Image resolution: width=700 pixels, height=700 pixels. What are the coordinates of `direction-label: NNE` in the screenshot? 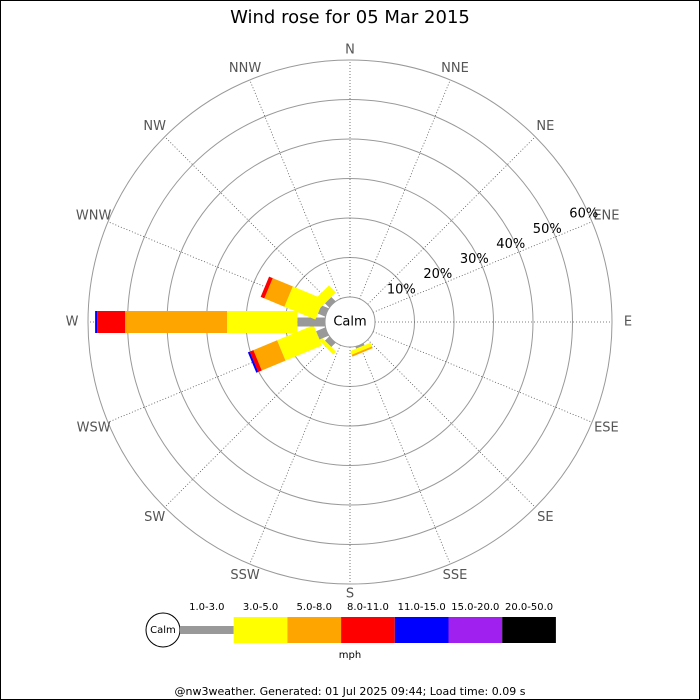 It's located at (455, 68).